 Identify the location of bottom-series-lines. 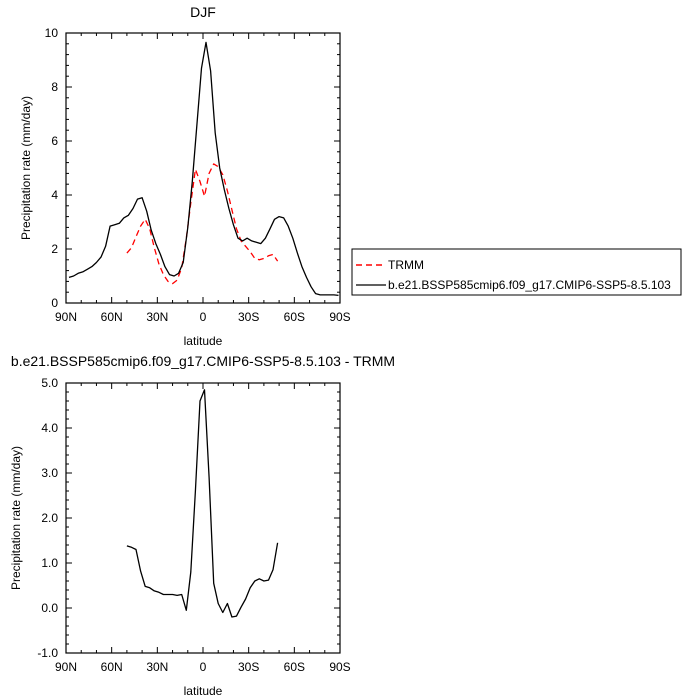
(202, 503).